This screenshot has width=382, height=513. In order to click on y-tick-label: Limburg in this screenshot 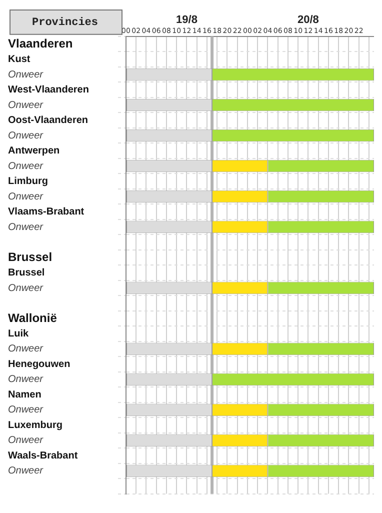, I will do `click(28, 181)`.